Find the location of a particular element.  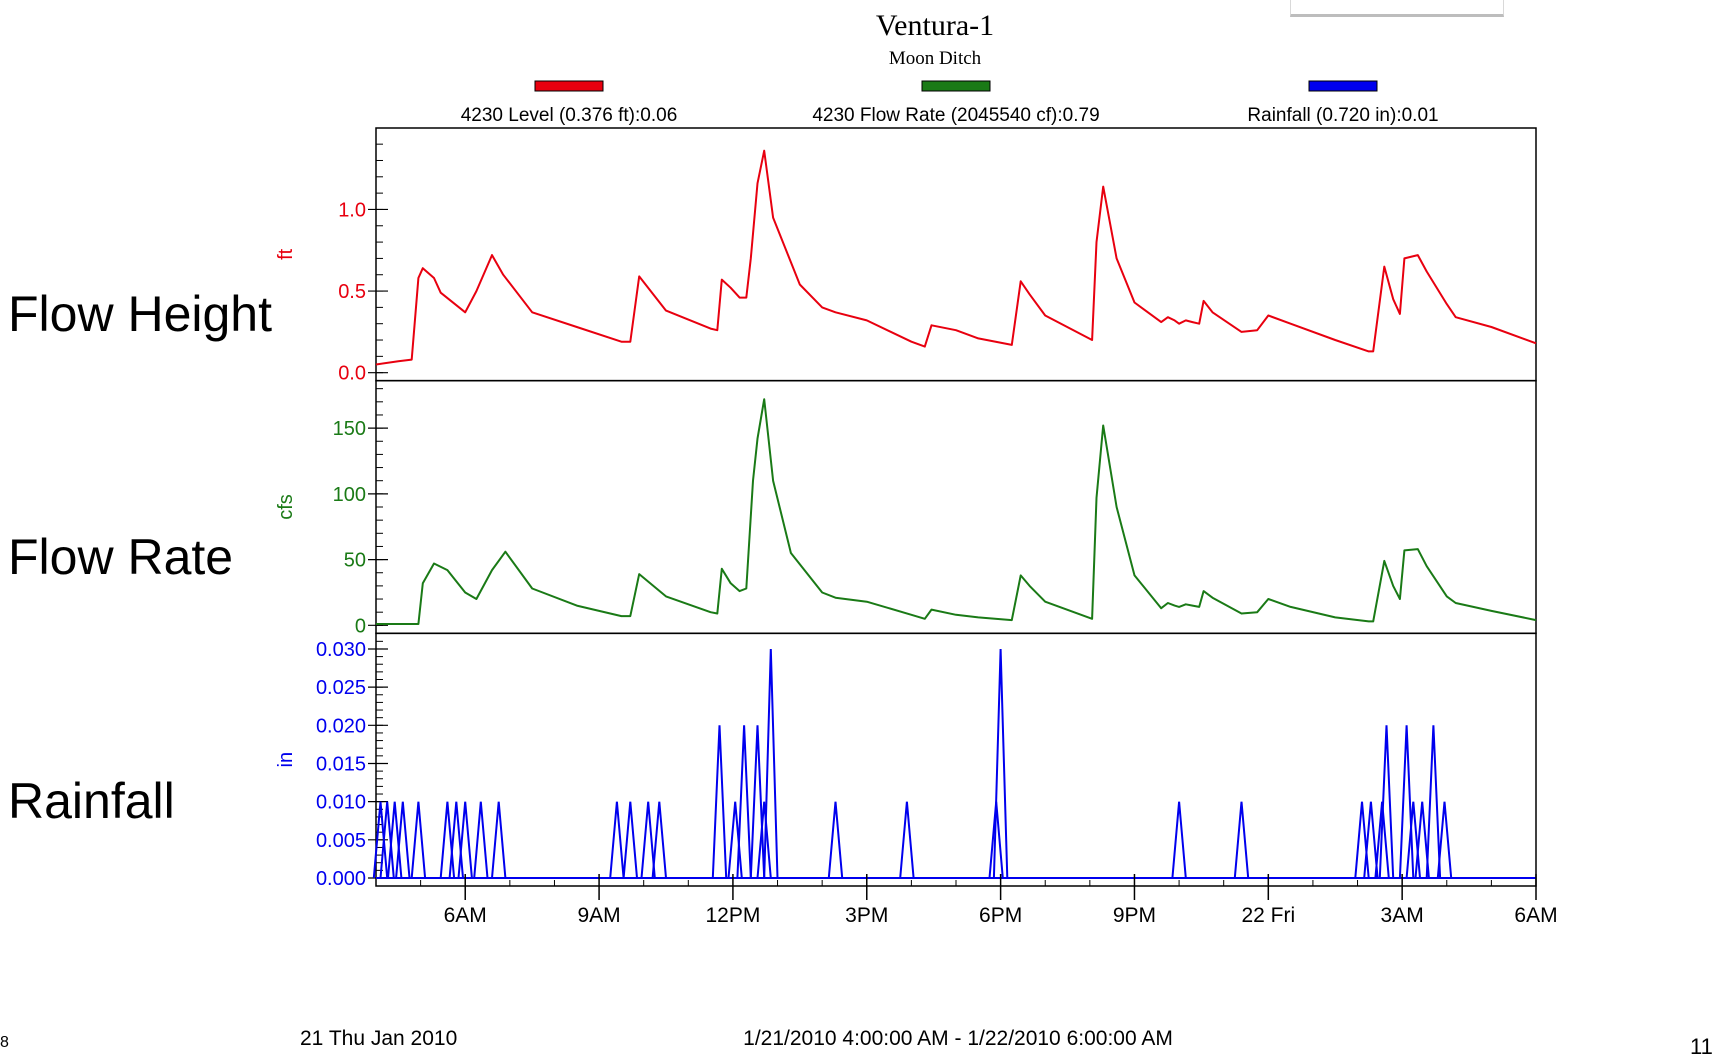

x-tick-label: 22 Fri is located at coordinates (1268, 915).